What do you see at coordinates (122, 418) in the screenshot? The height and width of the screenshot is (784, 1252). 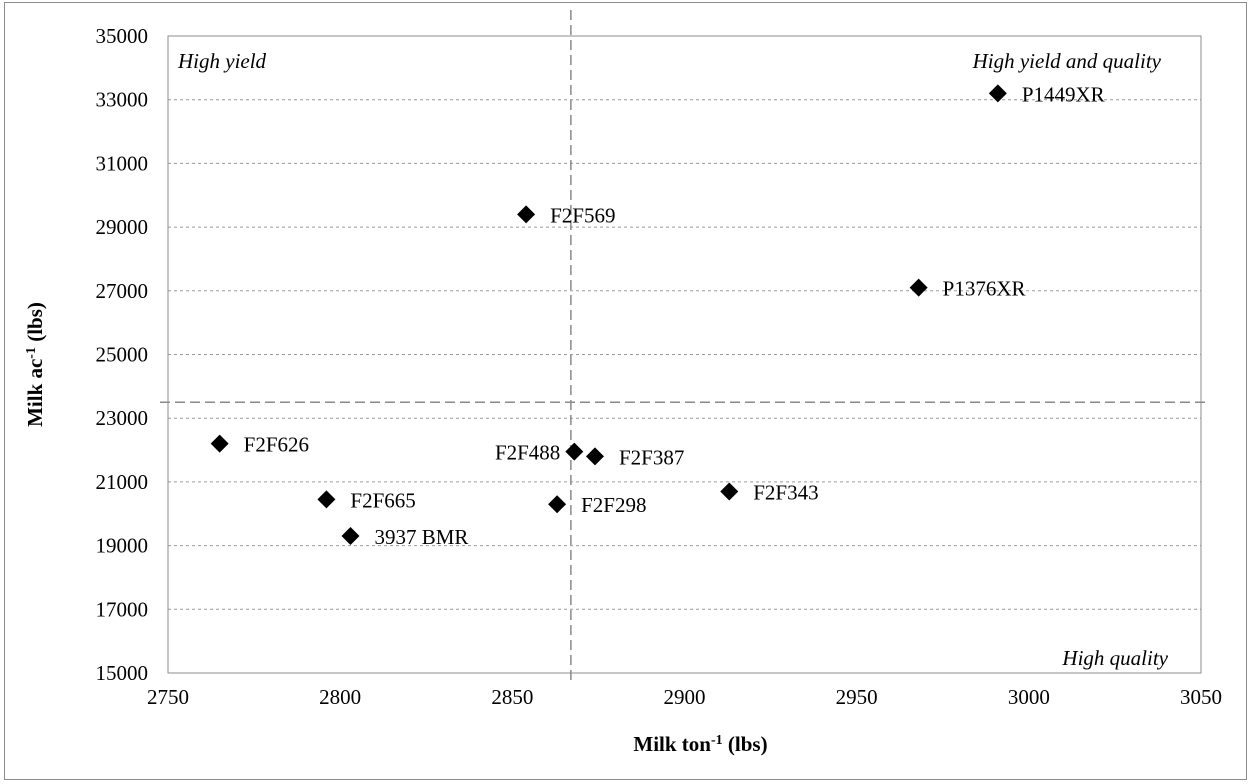 I see `y-tick-label: 23000` at bounding box center [122, 418].